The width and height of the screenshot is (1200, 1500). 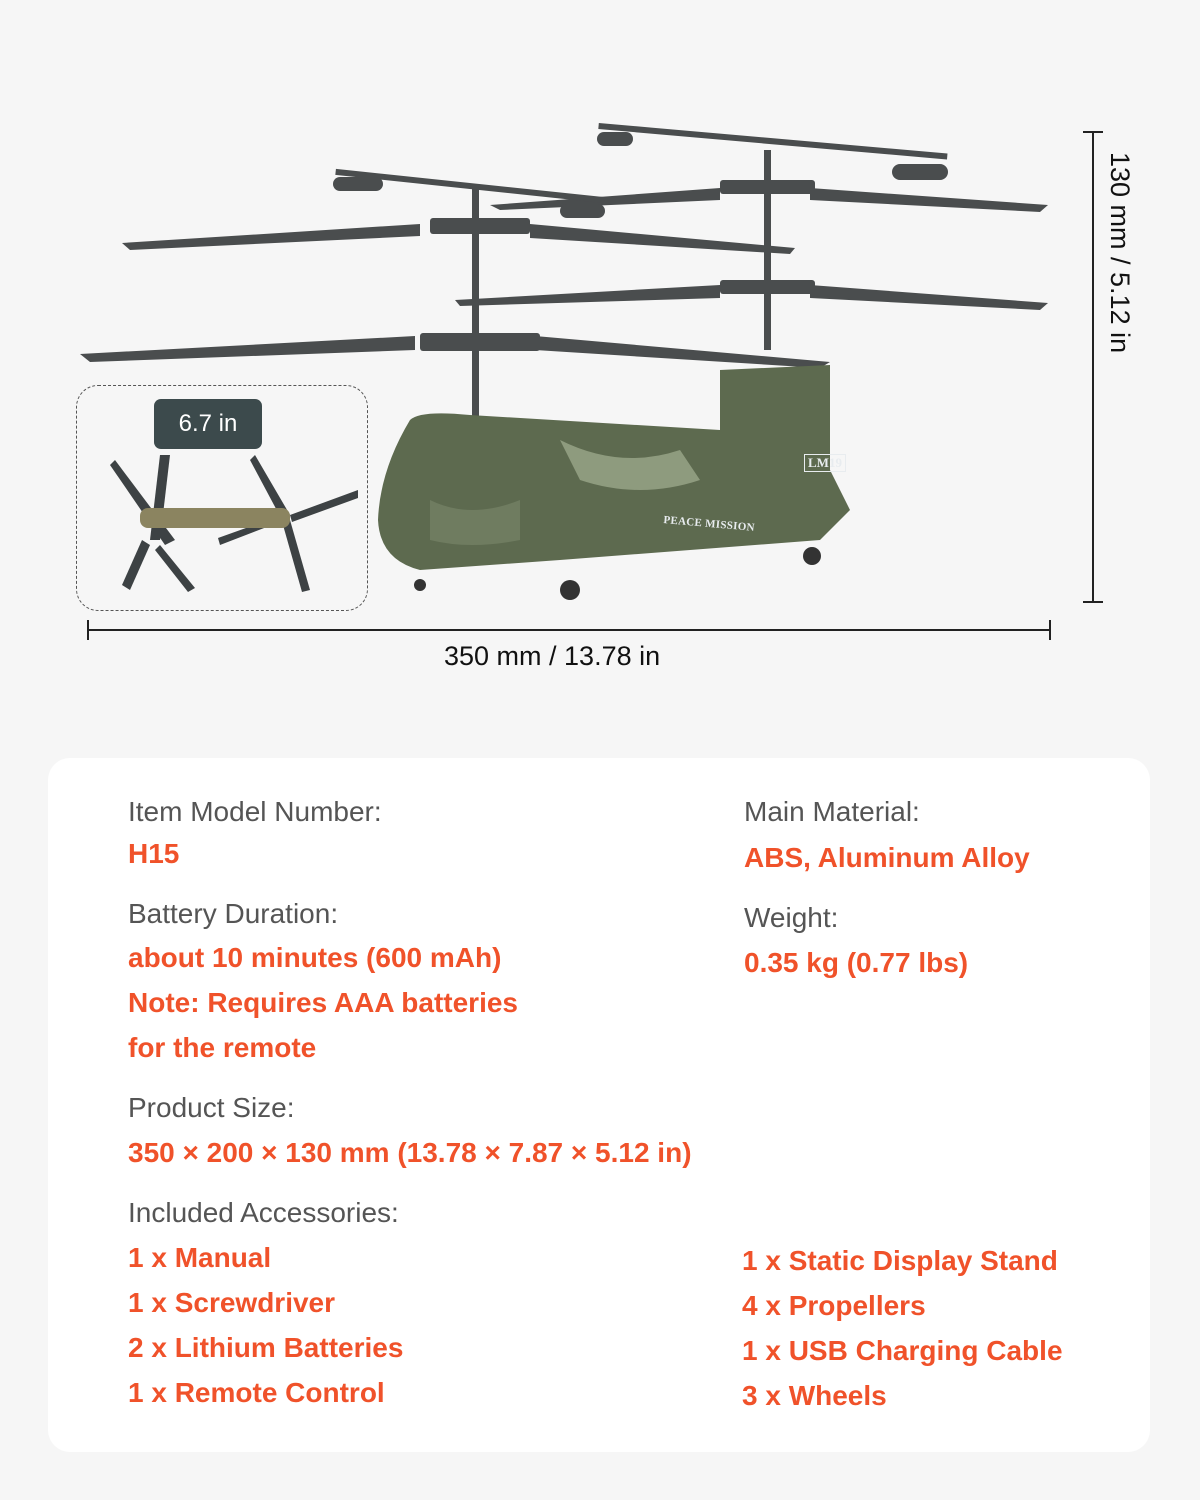 What do you see at coordinates (256, 1392) in the screenshot?
I see `accessory-item: 1 x Remote Control` at bounding box center [256, 1392].